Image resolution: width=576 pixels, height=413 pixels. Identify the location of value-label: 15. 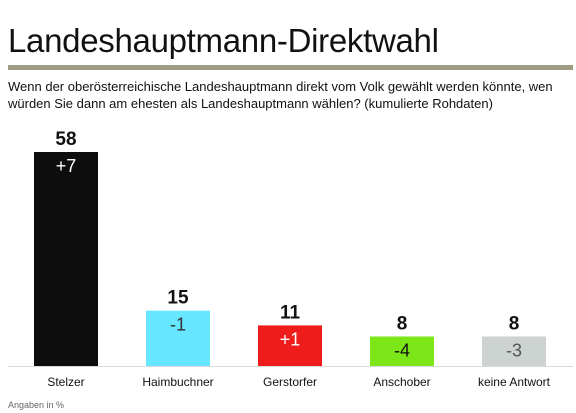
(178, 298).